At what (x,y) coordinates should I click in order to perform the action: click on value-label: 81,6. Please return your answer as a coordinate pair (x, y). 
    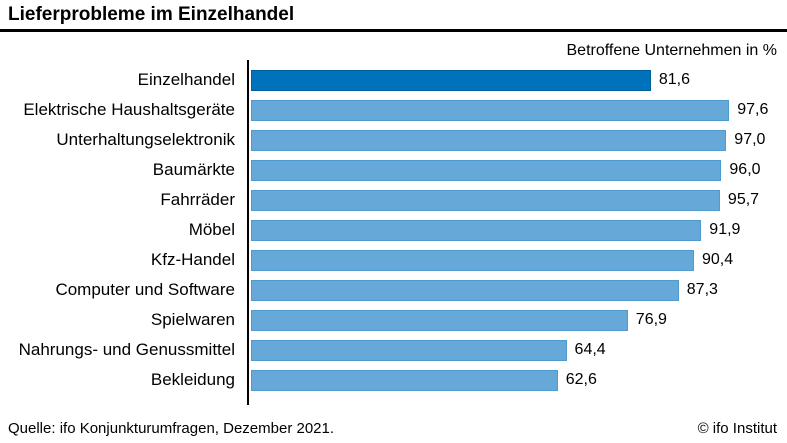
    Looking at the image, I should click on (674, 79).